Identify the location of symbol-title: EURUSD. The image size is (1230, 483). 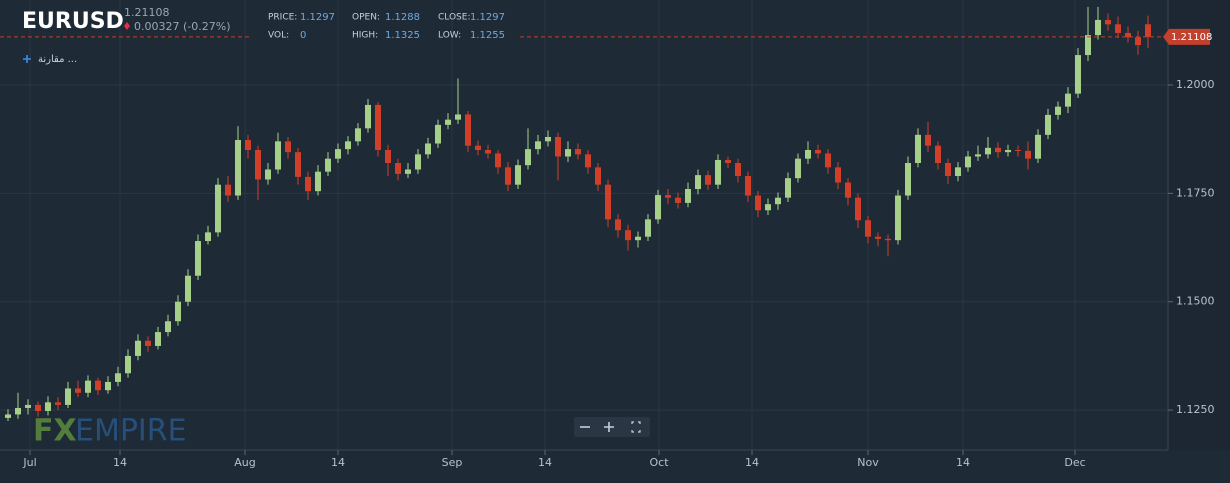
(73, 21).